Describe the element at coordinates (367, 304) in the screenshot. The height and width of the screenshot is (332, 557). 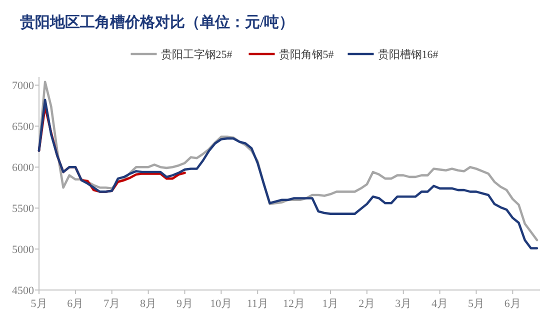
I see `xtick: 2月` at that location.